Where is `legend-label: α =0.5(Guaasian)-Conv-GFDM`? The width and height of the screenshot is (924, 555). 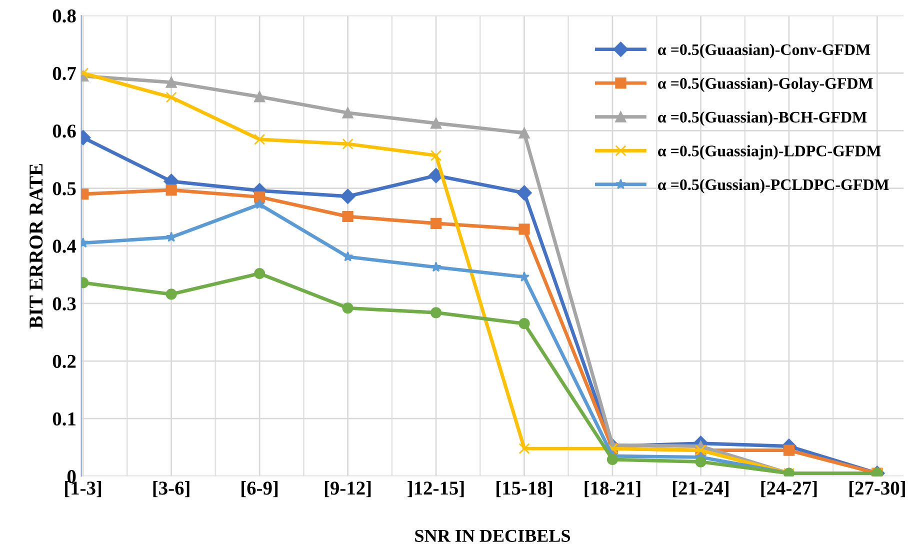
legend-label: α =0.5(Guaasian)-Conv-GFDM is located at coordinates (764, 51).